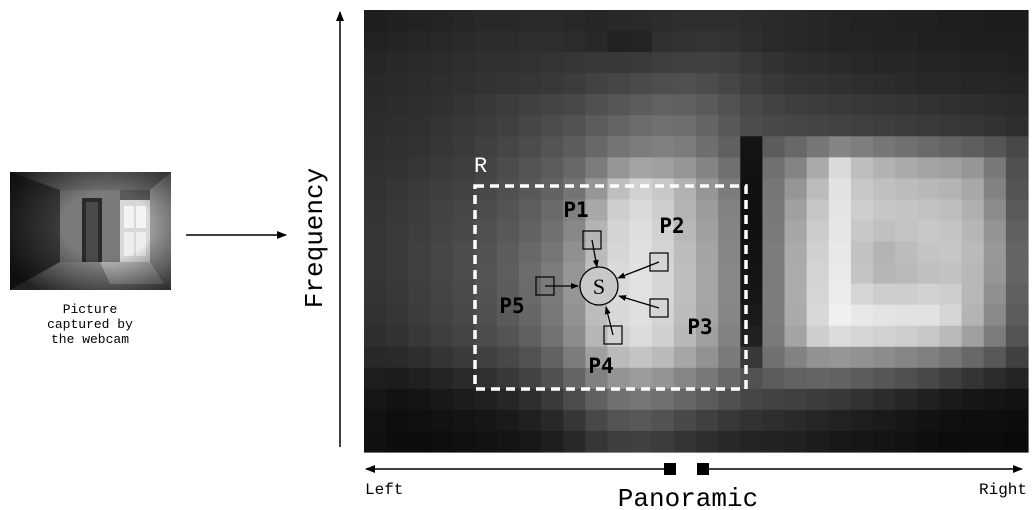 This screenshot has width=1033, height=510. What do you see at coordinates (699, 327) in the screenshot?
I see `neighbor-label-p3: P3` at bounding box center [699, 327].